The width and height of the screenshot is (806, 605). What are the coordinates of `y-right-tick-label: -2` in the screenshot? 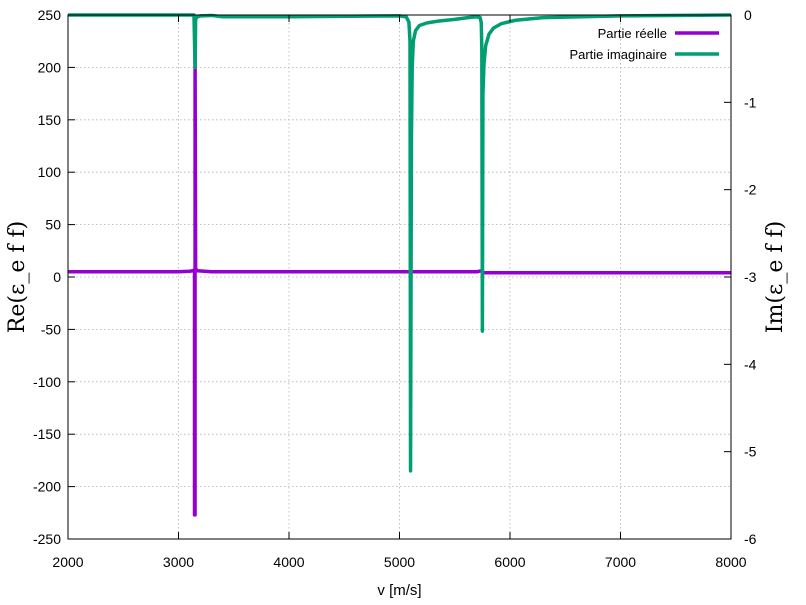 It's located at (750, 190).